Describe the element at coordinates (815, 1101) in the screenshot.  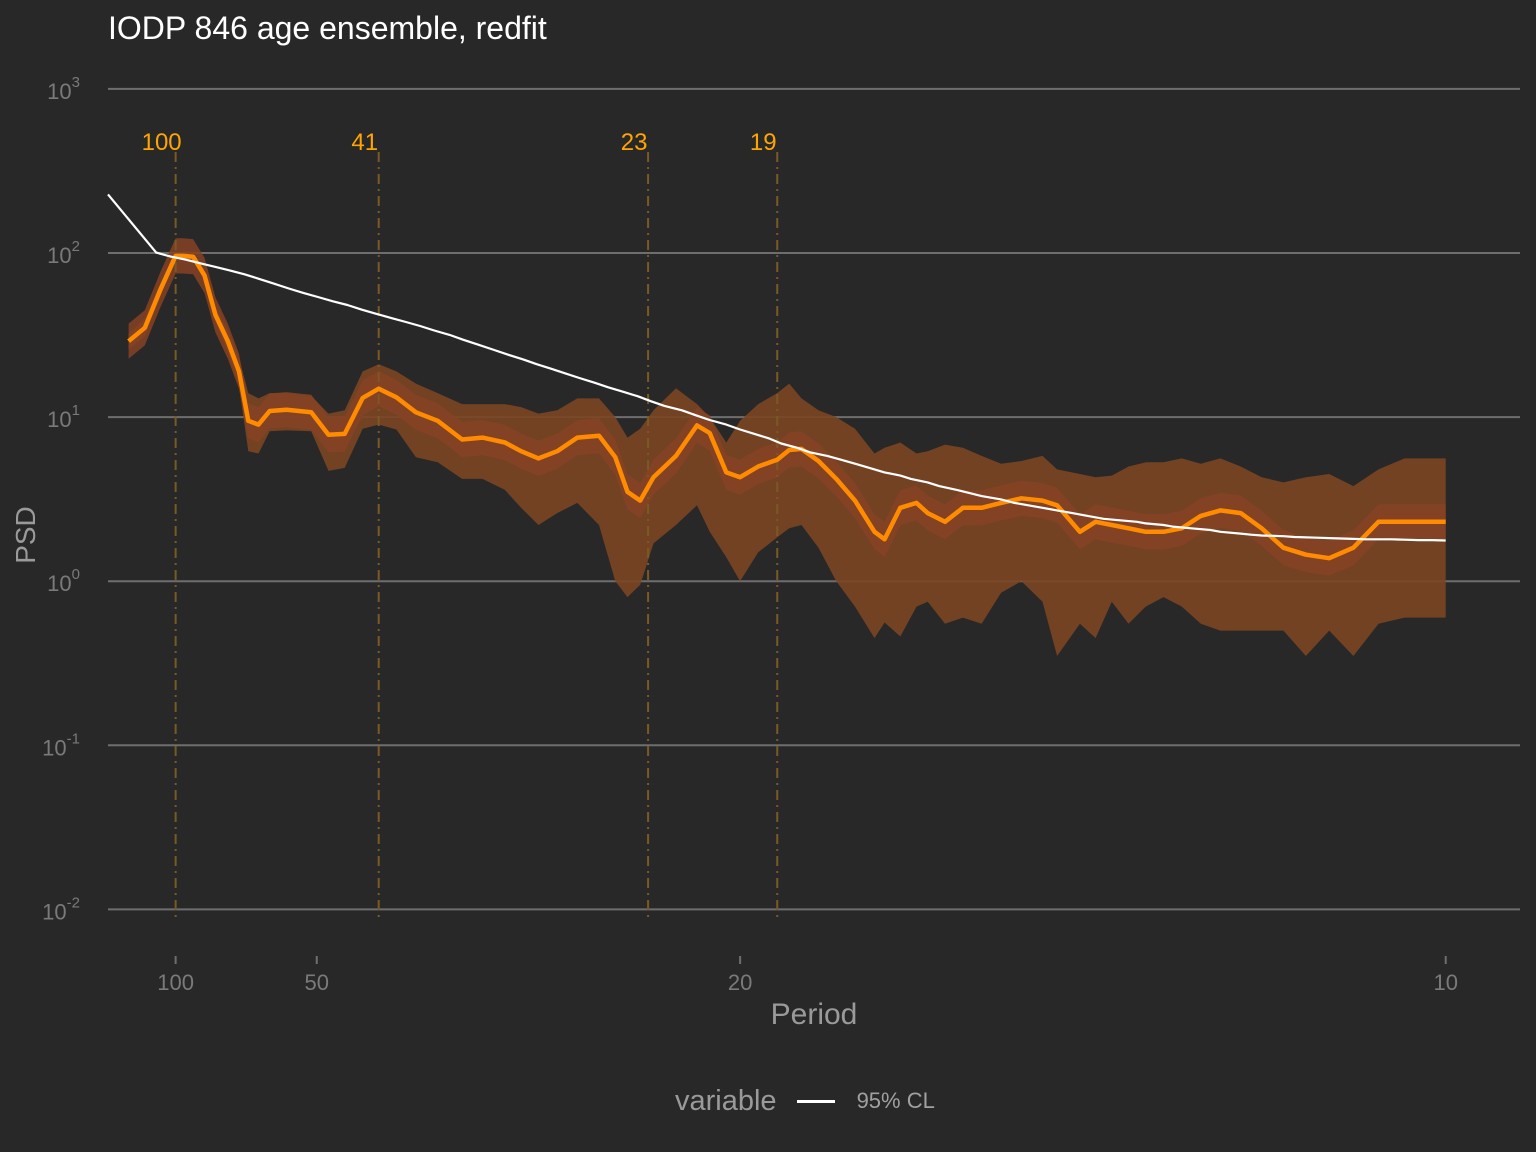
I see `legend-key-line` at that location.